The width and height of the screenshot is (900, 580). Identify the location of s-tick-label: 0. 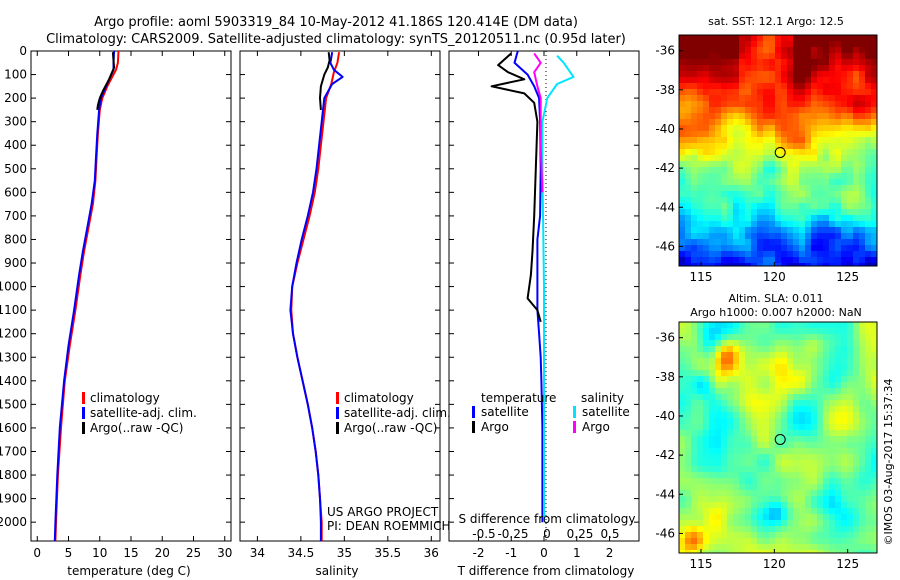
(547, 534).